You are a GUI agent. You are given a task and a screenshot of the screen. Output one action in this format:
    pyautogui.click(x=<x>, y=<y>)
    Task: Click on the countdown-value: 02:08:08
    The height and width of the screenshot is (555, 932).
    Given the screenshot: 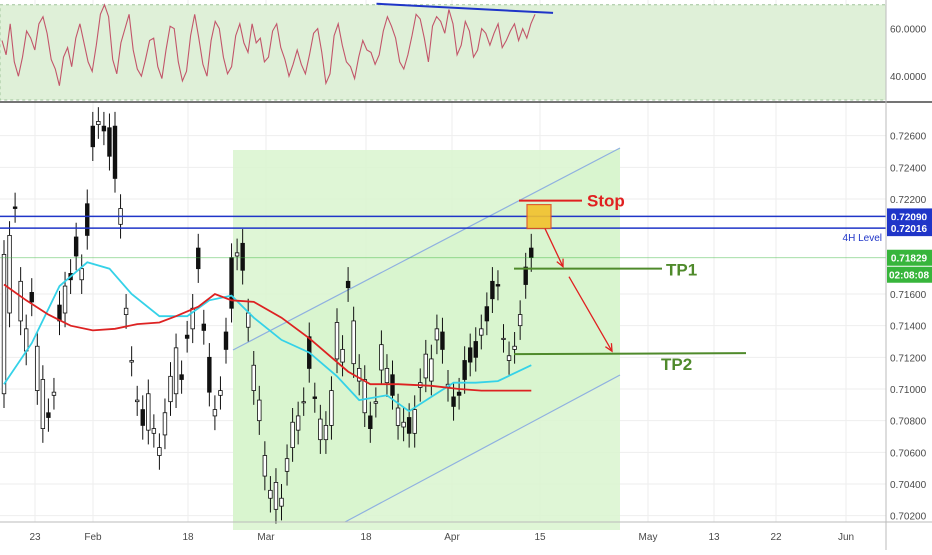 What is the action you would take?
    pyautogui.click(x=909, y=276)
    